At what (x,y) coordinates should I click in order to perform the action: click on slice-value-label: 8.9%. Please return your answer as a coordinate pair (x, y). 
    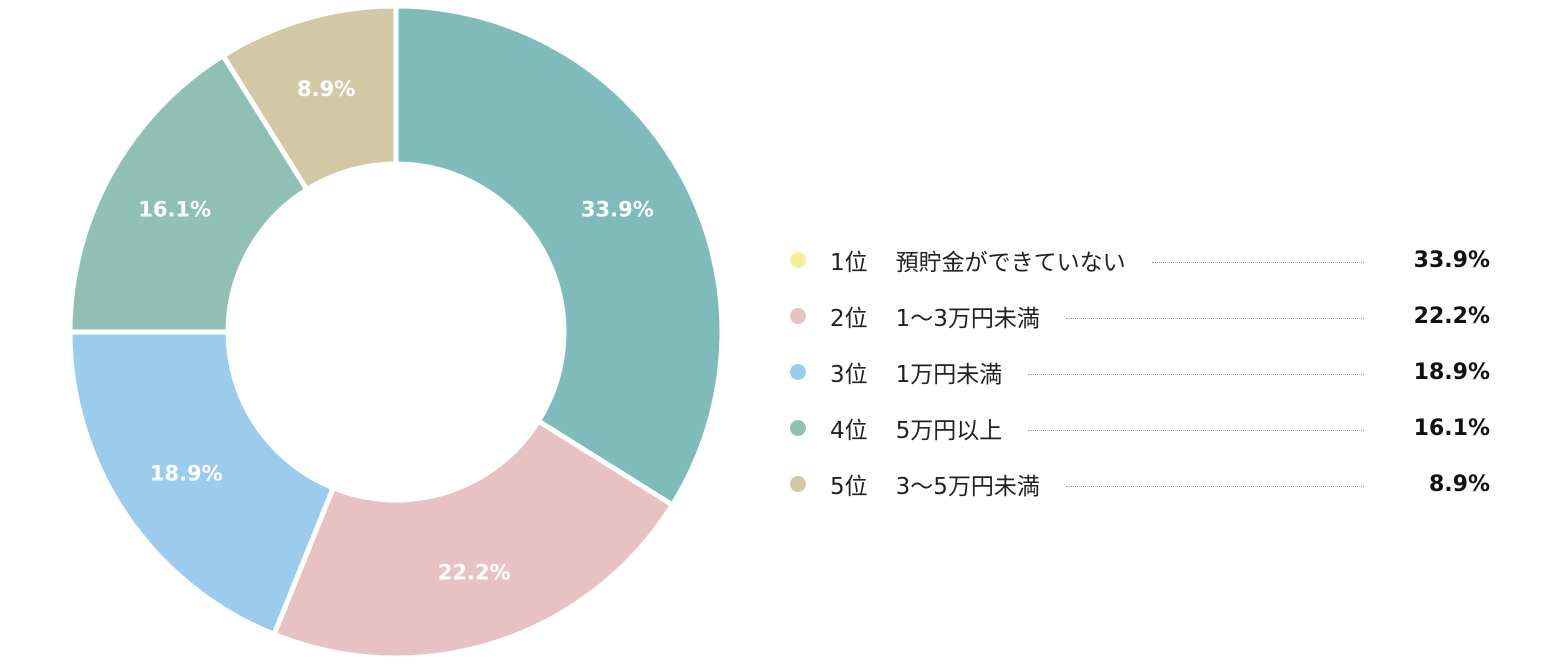
    Looking at the image, I should click on (326, 89).